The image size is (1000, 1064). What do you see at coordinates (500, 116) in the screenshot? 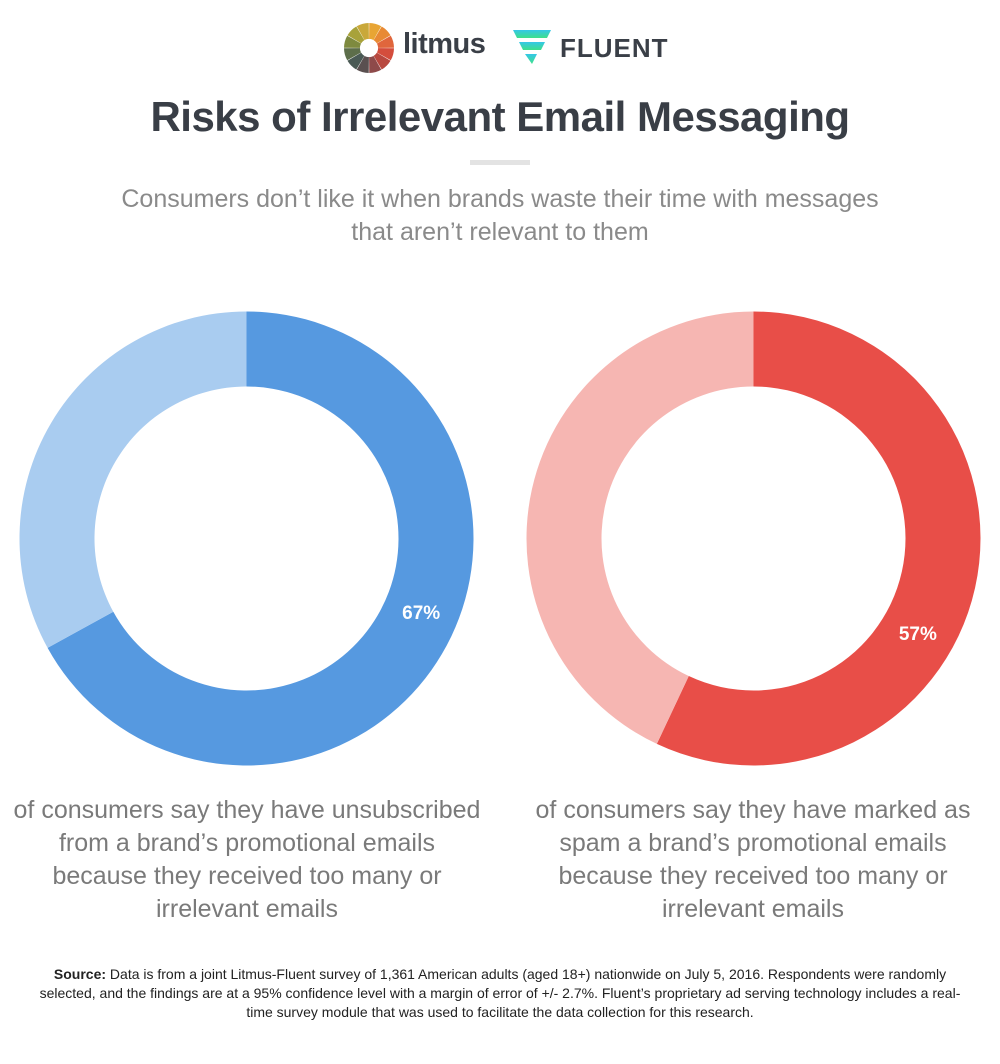
I see `page-title: Risks of Irrelevant Email Messaging` at bounding box center [500, 116].